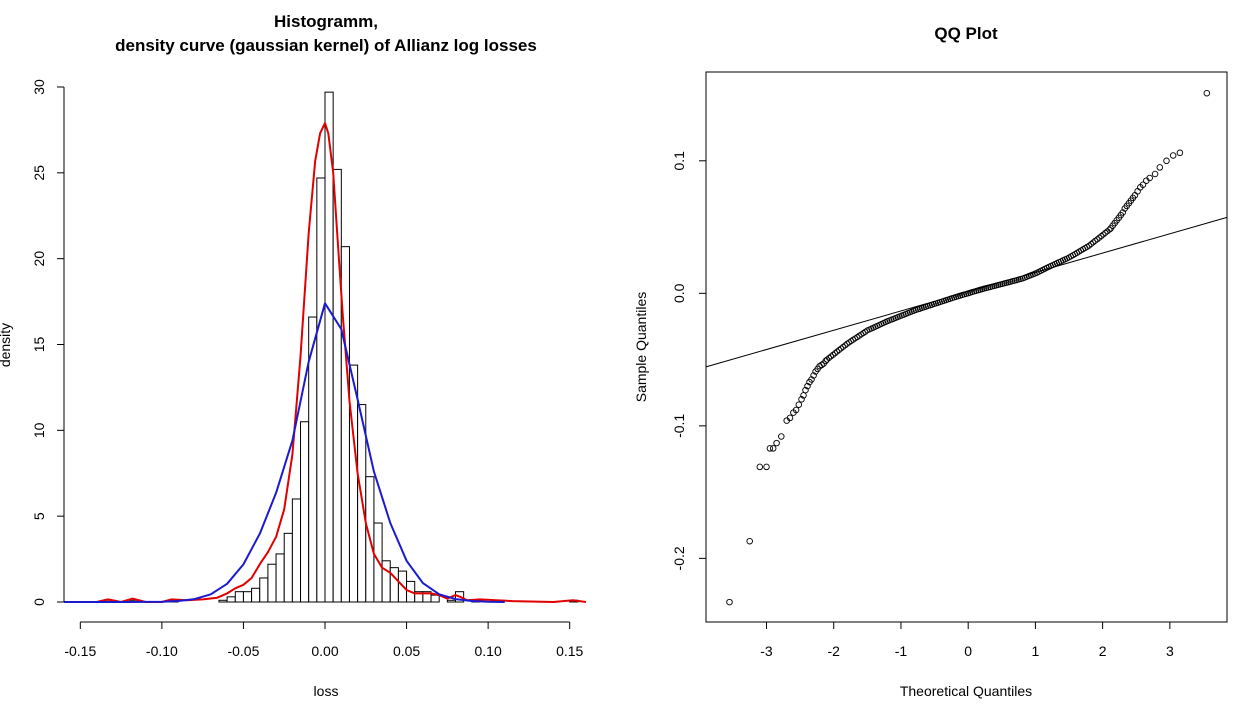  I want to click on histogram-x-tick-label: -0.15, so click(80, 651).